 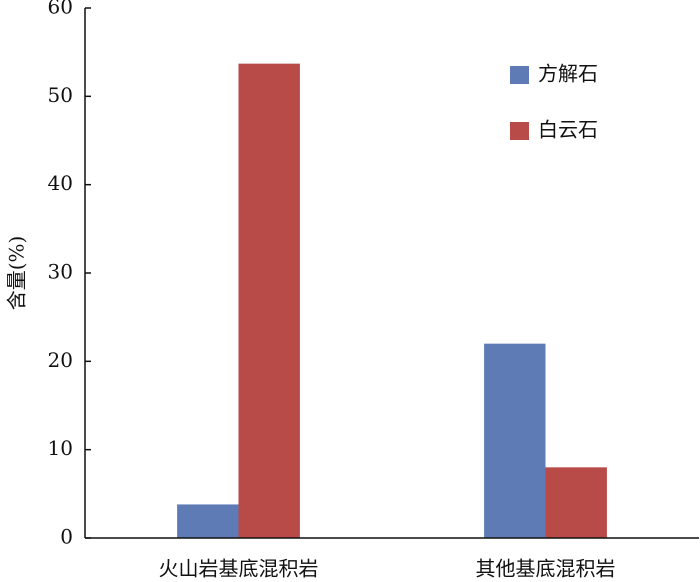 I want to click on x-tick-label: 其他基底混积岩, so click(x=546, y=569).